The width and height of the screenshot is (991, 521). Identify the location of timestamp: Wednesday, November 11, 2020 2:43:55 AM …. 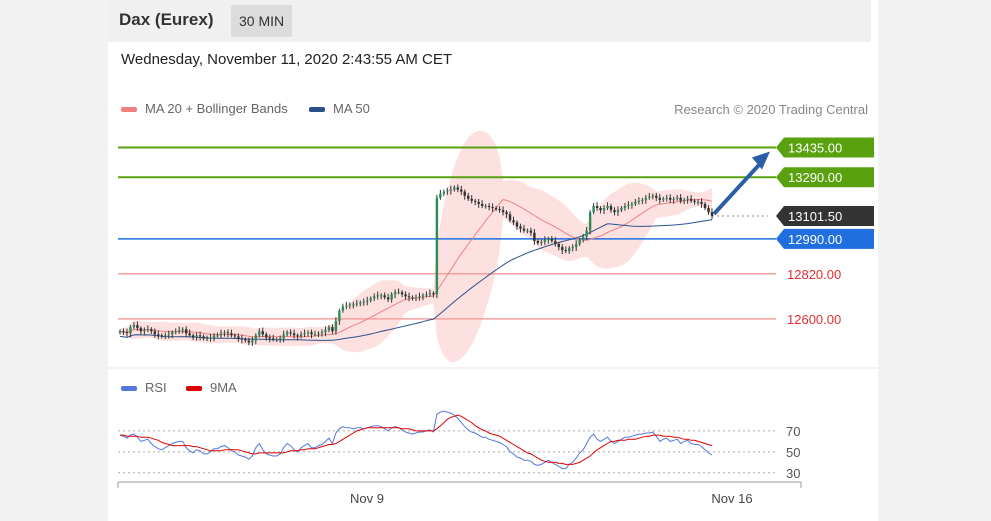
(287, 59).